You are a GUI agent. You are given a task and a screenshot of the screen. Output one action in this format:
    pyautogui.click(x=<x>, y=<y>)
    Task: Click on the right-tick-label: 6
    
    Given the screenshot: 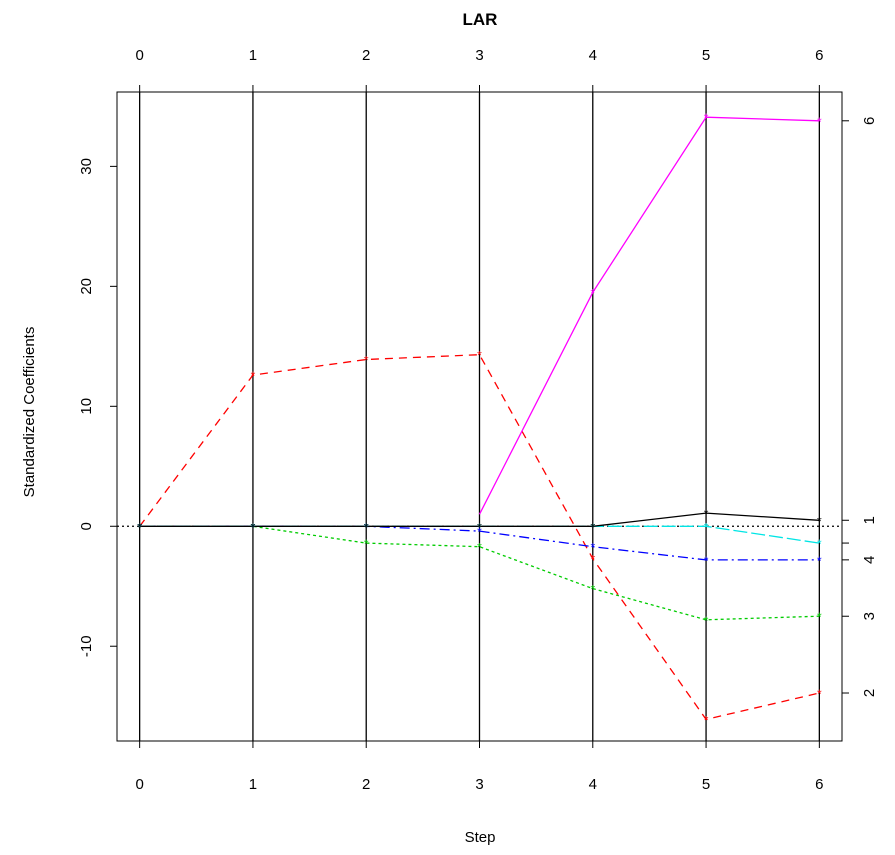 What is the action you would take?
    pyautogui.click(x=869, y=121)
    